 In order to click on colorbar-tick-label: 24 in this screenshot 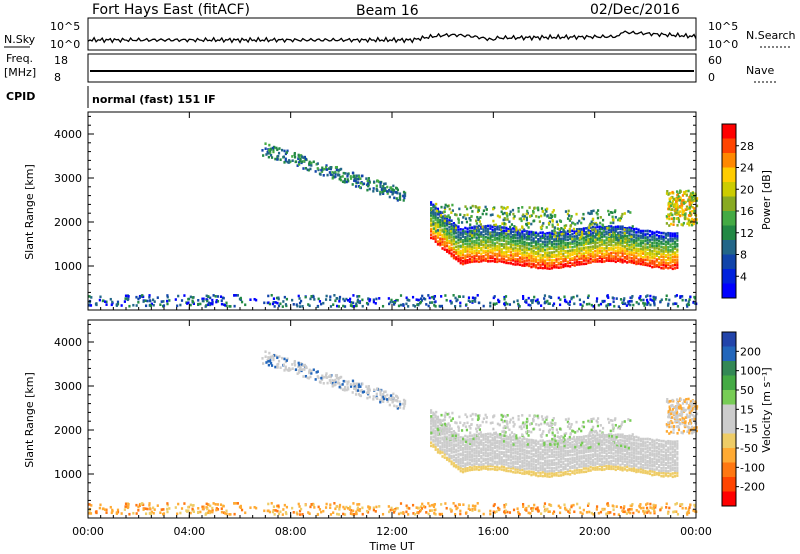, I will do `click(747, 168)`.